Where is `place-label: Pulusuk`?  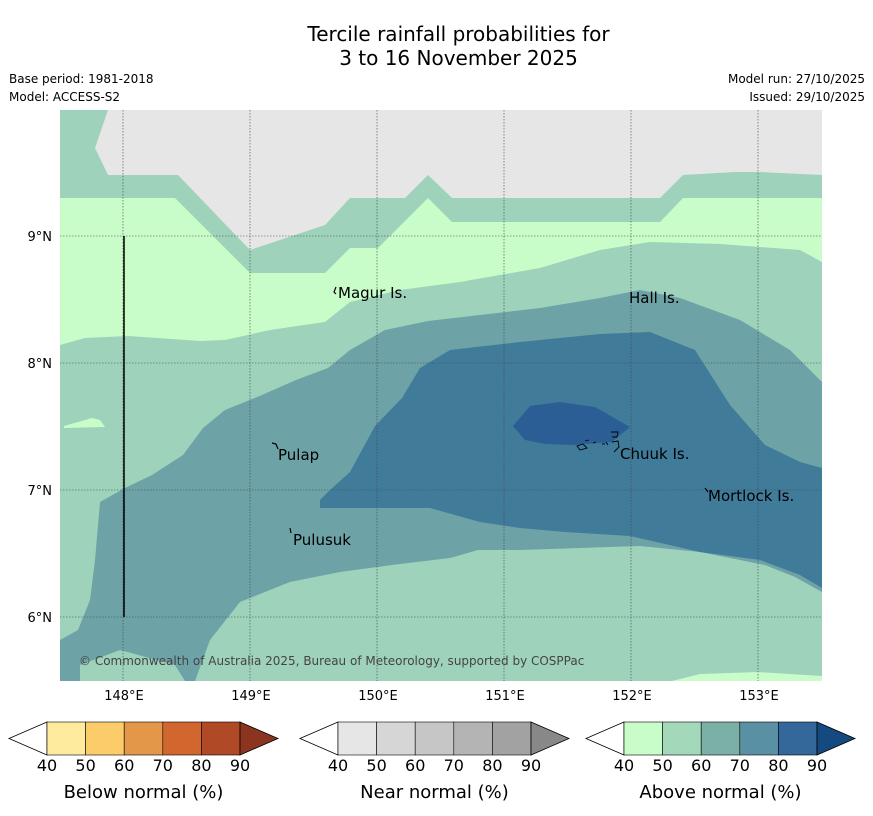
place-label: Pulusuk is located at coordinates (322, 540).